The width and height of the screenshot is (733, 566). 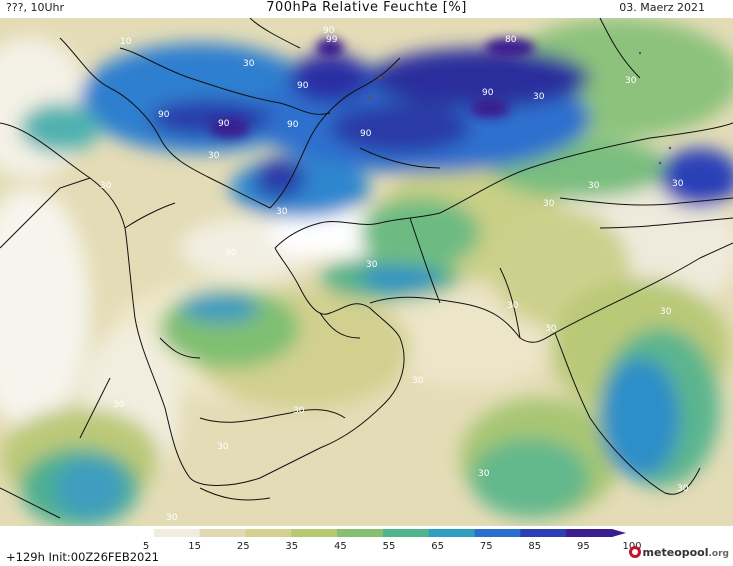 What do you see at coordinates (662, 7) in the screenshot?
I see `valid-date: 03. Maerz 2021` at bounding box center [662, 7].